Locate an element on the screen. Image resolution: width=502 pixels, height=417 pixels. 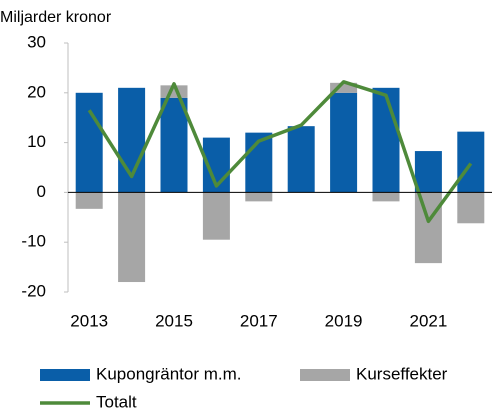
x-tick-label: 2021 is located at coordinates (428, 320).